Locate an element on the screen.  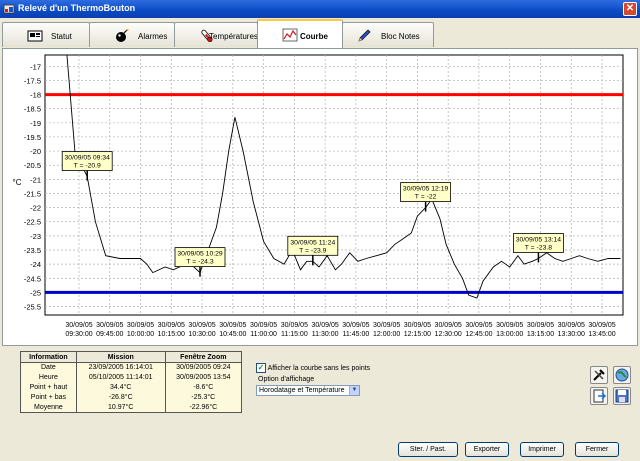
x-tick-time-label: 10:15:00 is located at coordinates (171, 334).